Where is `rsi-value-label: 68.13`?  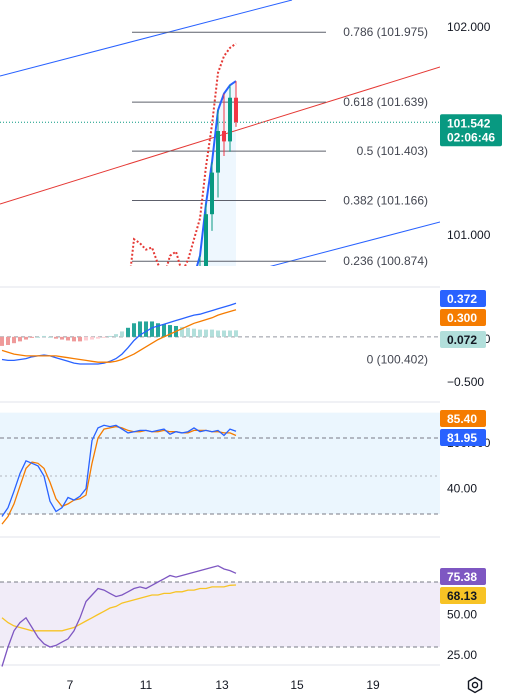
rsi-value-label: 68.13 is located at coordinates (462, 596).